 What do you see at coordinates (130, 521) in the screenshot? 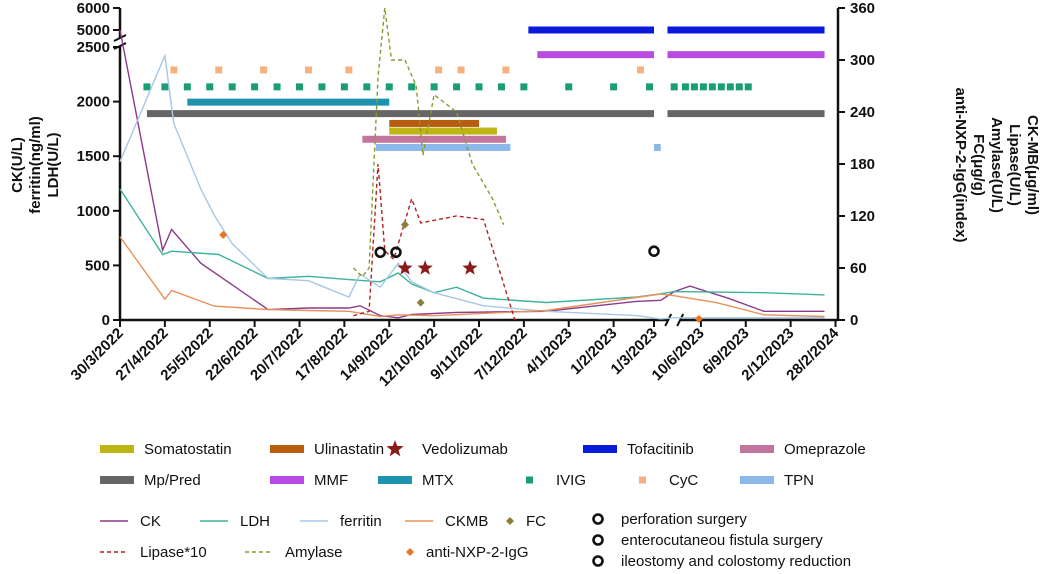
I see `legend-item-ck: CK` at bounding box center [130, 521].